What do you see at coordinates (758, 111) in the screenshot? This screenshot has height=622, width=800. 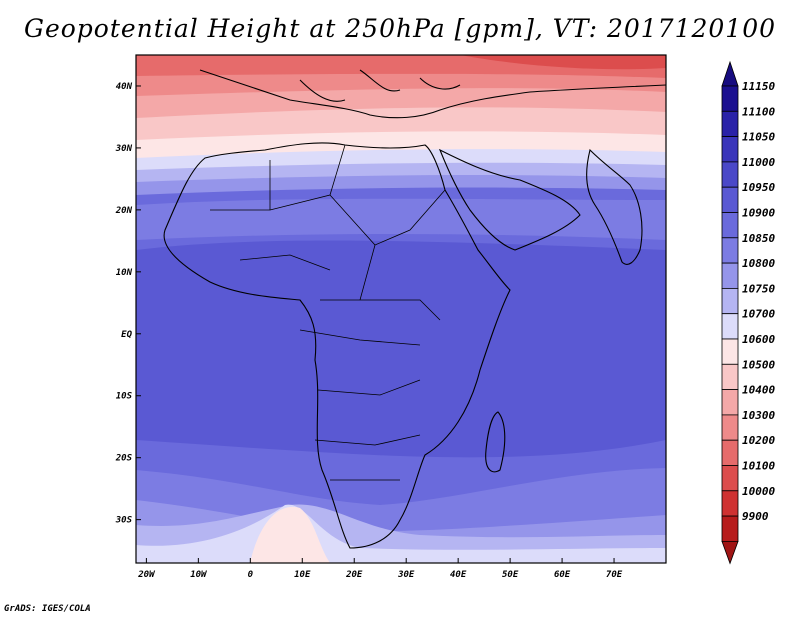 I see `colorbar-label: 11100` at bounding box center [758, 111].